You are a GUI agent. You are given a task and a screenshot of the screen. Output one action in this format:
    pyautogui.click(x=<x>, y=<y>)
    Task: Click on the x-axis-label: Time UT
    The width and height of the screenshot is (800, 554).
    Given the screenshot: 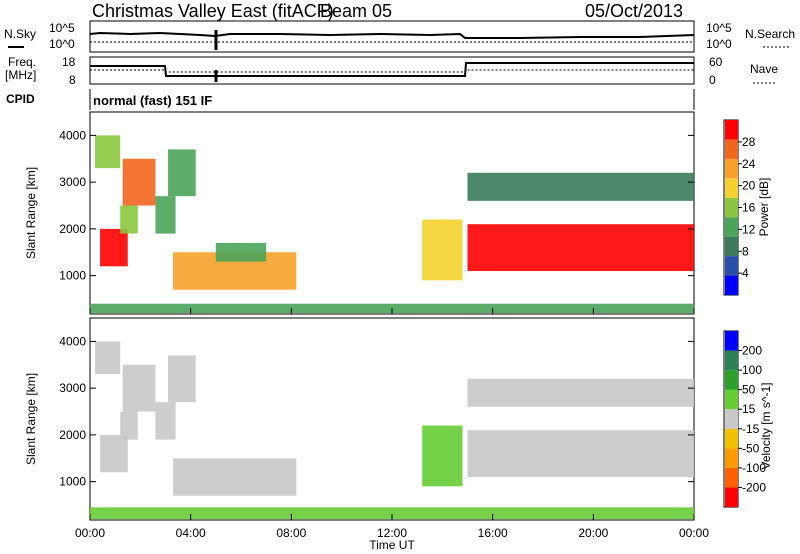 What is the action you would take?
    pyautogui.click(x=392, y=545)
    